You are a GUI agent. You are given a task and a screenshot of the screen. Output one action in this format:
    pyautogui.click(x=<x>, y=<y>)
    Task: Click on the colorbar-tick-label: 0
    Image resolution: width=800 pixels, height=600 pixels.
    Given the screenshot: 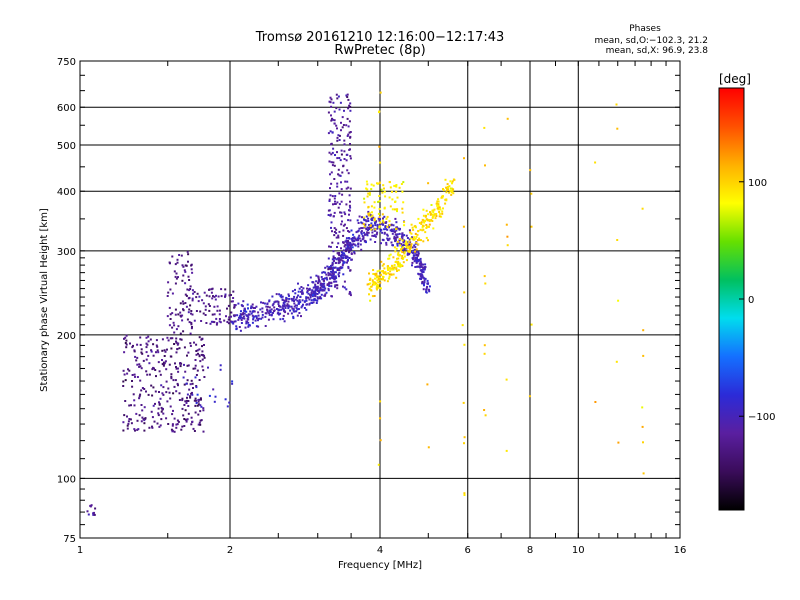 What is the action you would take?
    pyautogui.click(x=751, y=300)
    